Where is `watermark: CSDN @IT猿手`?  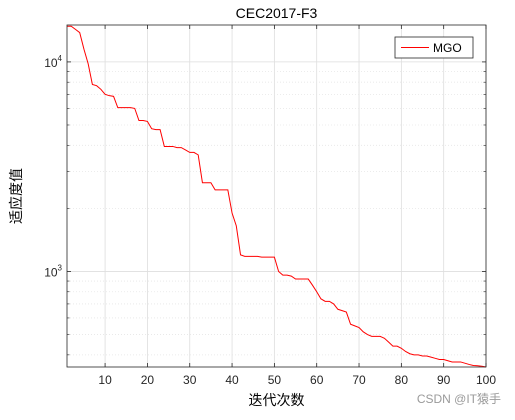 watermark: CSDN @IT猿手 is located at coordinates (458, 399).